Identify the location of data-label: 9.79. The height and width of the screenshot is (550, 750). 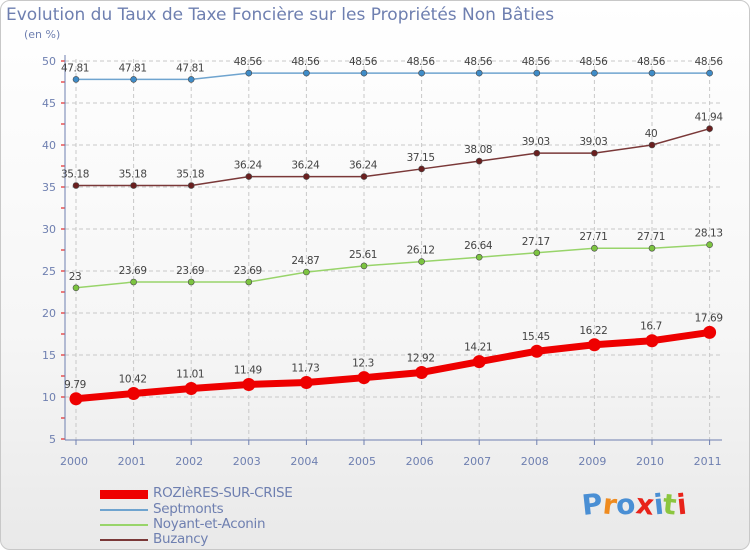
(75, 385).